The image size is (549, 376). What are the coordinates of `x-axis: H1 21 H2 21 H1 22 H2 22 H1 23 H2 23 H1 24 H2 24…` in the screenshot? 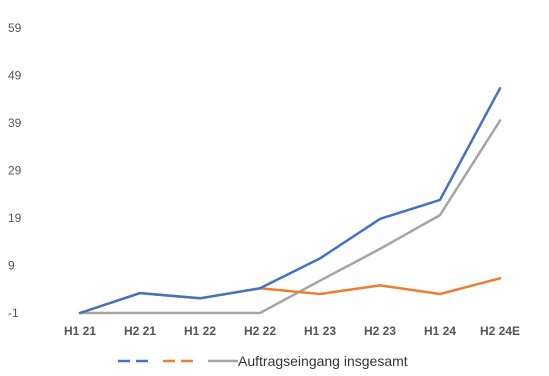 It's located at (292, 331).